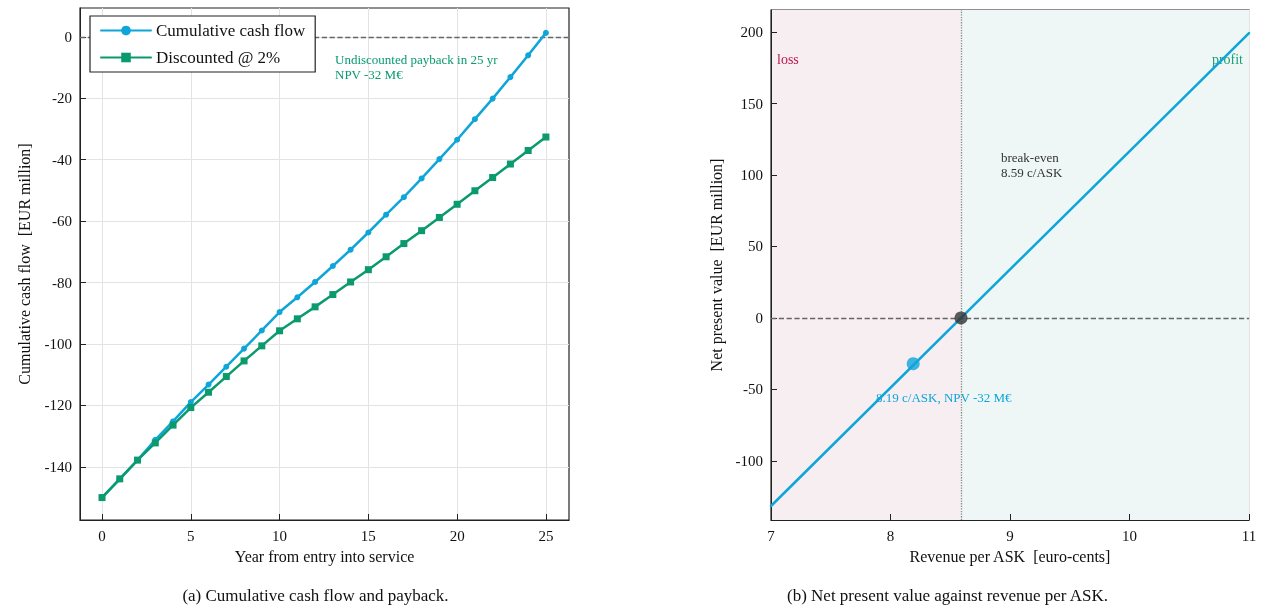 The height and width of the screenshot is (615, 1263). Describe the element at coordinates (751, 103) in the screenshot. I see `y-tick-label: 150` at that location.